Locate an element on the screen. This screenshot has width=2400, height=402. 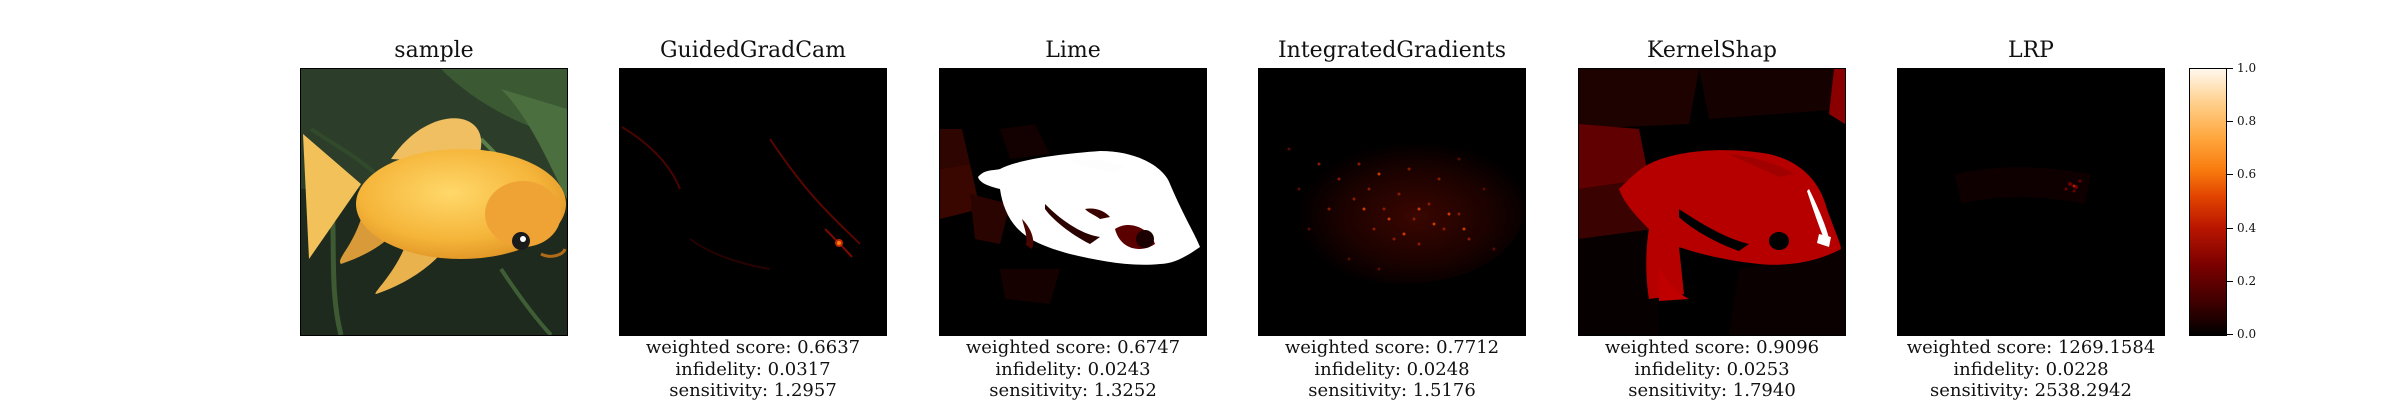
infidelity: infidelity: 0.0228 is located at coordinates (2031, 369).